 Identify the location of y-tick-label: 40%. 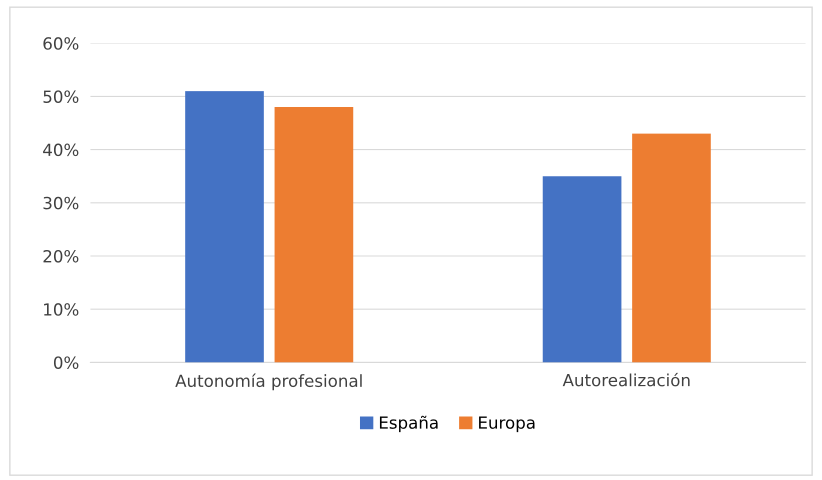
(60, 150).